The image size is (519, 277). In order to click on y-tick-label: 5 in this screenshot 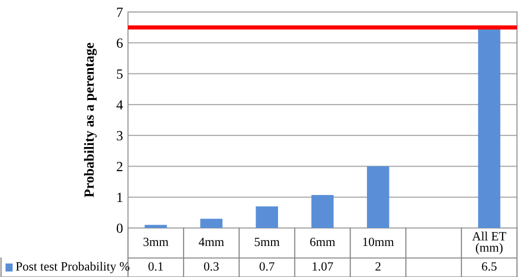, I will do `click(120, 74)`.